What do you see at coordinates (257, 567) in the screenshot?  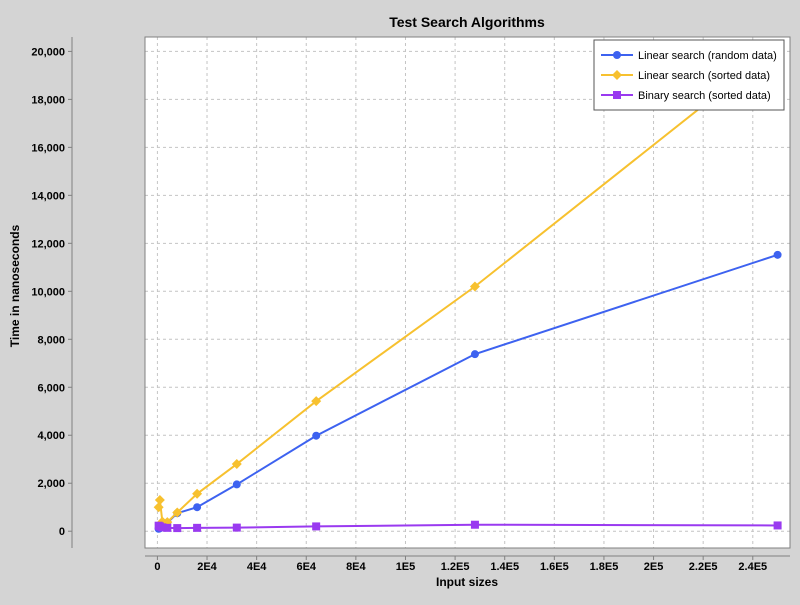 I see `x-tick-label: 4E4` at bounding box center [257, 567].